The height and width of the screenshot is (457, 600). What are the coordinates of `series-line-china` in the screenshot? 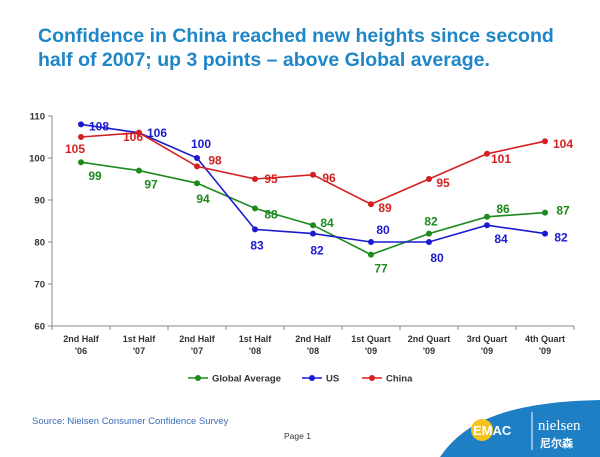 It's located at (313, 168).